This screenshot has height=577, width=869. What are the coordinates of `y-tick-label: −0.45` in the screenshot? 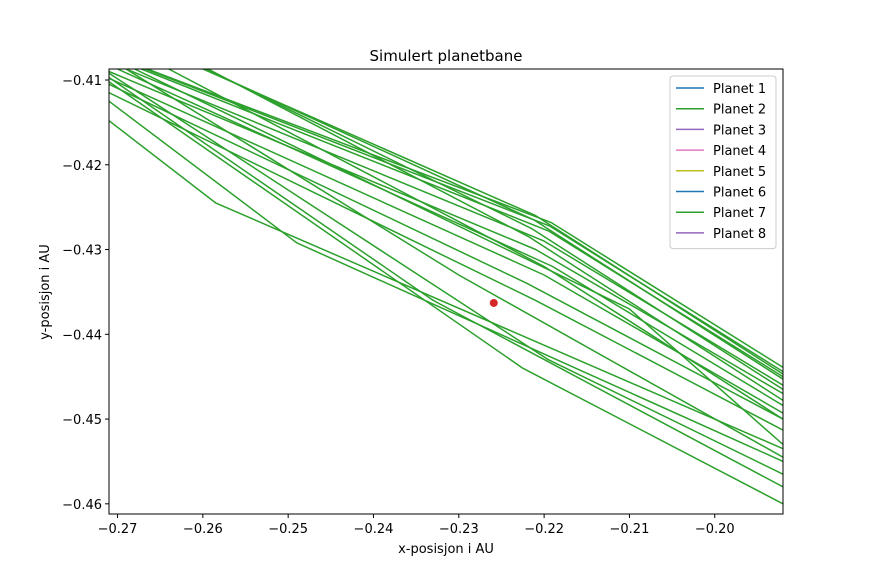 It's located at (82, 420).